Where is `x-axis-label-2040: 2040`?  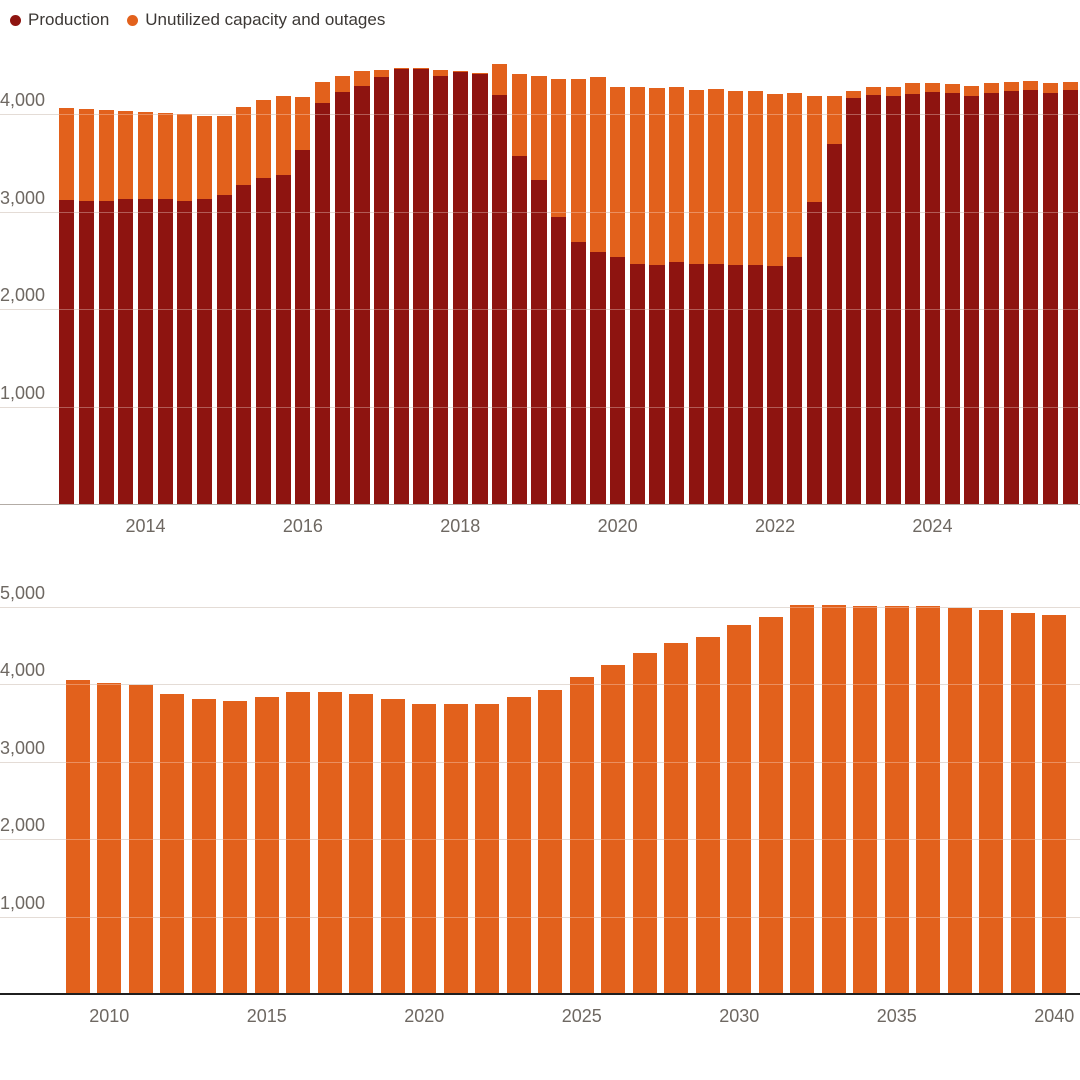 x-axis-label-2040: 2040 is located at coordinates (1054, 1016).